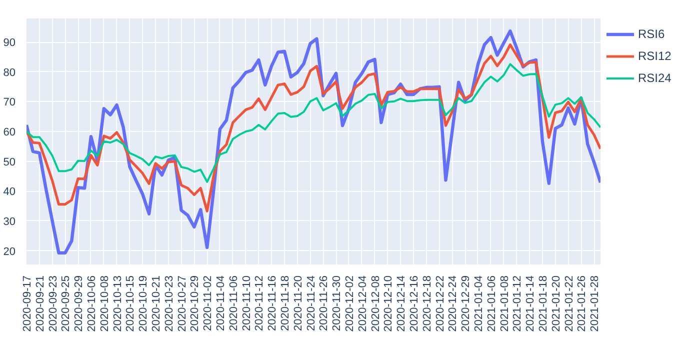 The height and width of the screenshot is (338, 700). What do you see at coordinates (40, 303) in the screenshot?
I see `x-tick-label: 2020-09-21` at bounding box center [40, 303].